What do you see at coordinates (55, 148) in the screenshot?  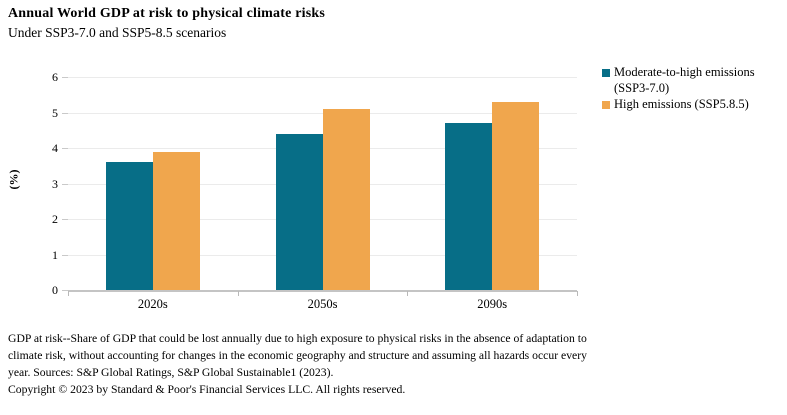 I see `y-tick-label-4: 4` at bounding box center [55, 148].